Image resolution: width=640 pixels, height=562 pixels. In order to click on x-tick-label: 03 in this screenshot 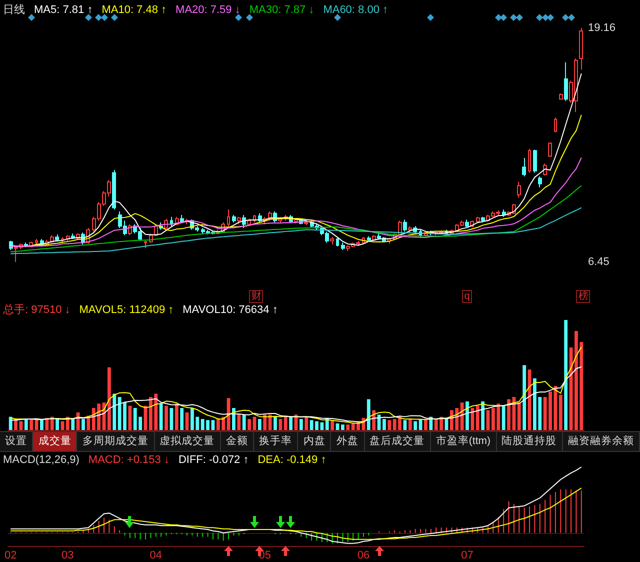, I will do `click(68, 556)`.